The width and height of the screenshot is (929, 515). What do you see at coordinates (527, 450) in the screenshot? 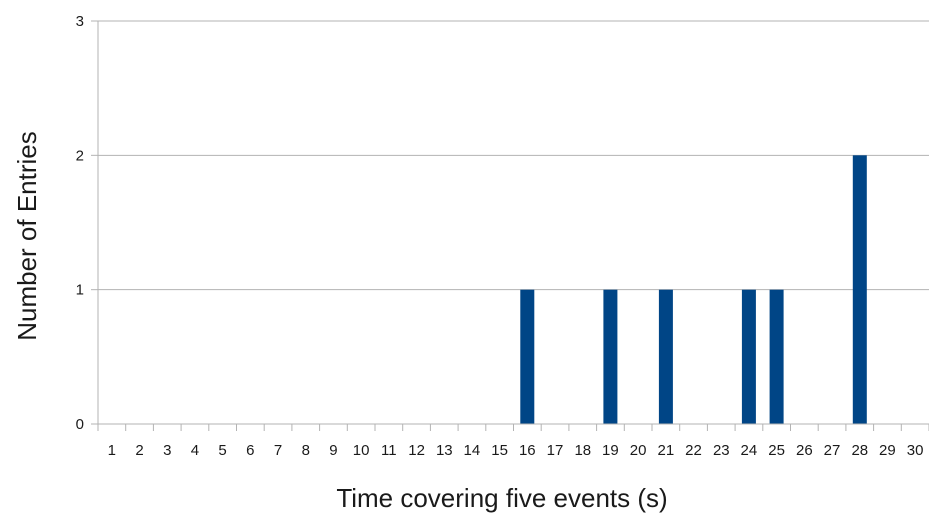
I see `x-tick-label: 16` at bounding box center [527, 450].